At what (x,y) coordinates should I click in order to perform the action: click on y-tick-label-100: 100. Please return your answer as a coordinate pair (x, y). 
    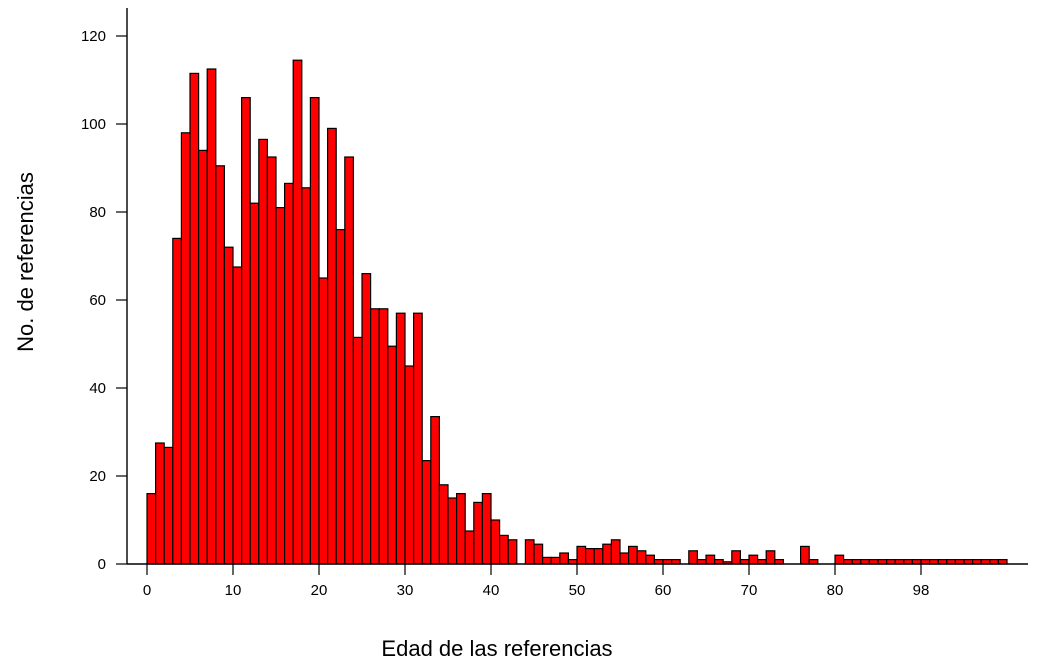
    Looking at the image, I should click on (93, 124).